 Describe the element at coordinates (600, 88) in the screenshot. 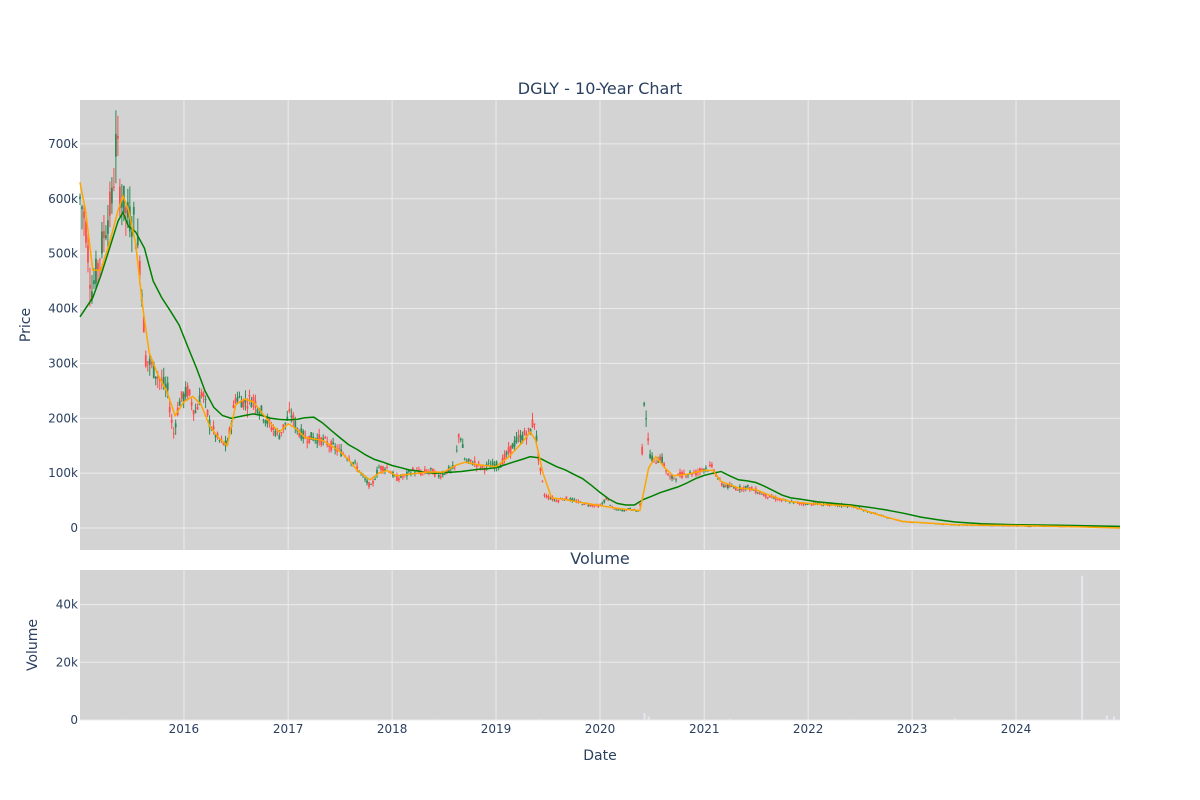

I see `chart-title: DGLY - 10-Year Chart` at that location.